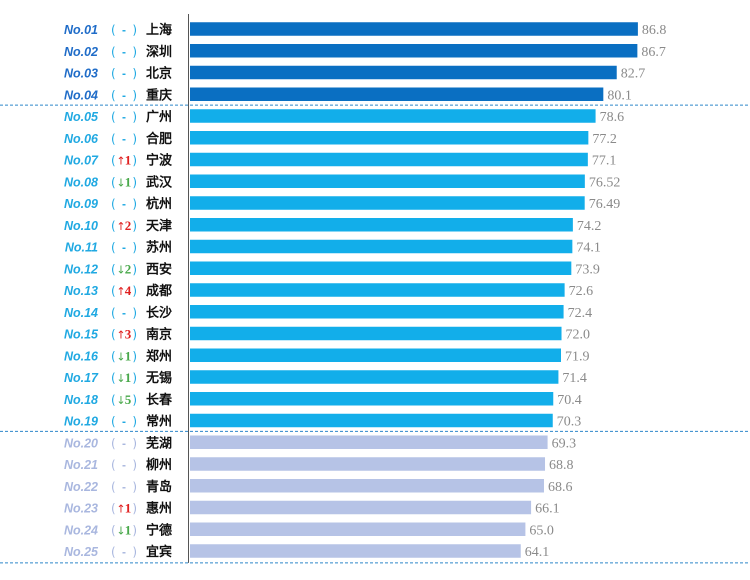 This screenshot has height=580, width=750. What do you see at coordinates (414, 51) in the screenshot?
I see `bar-No.02` at bounding box center [414, 51].